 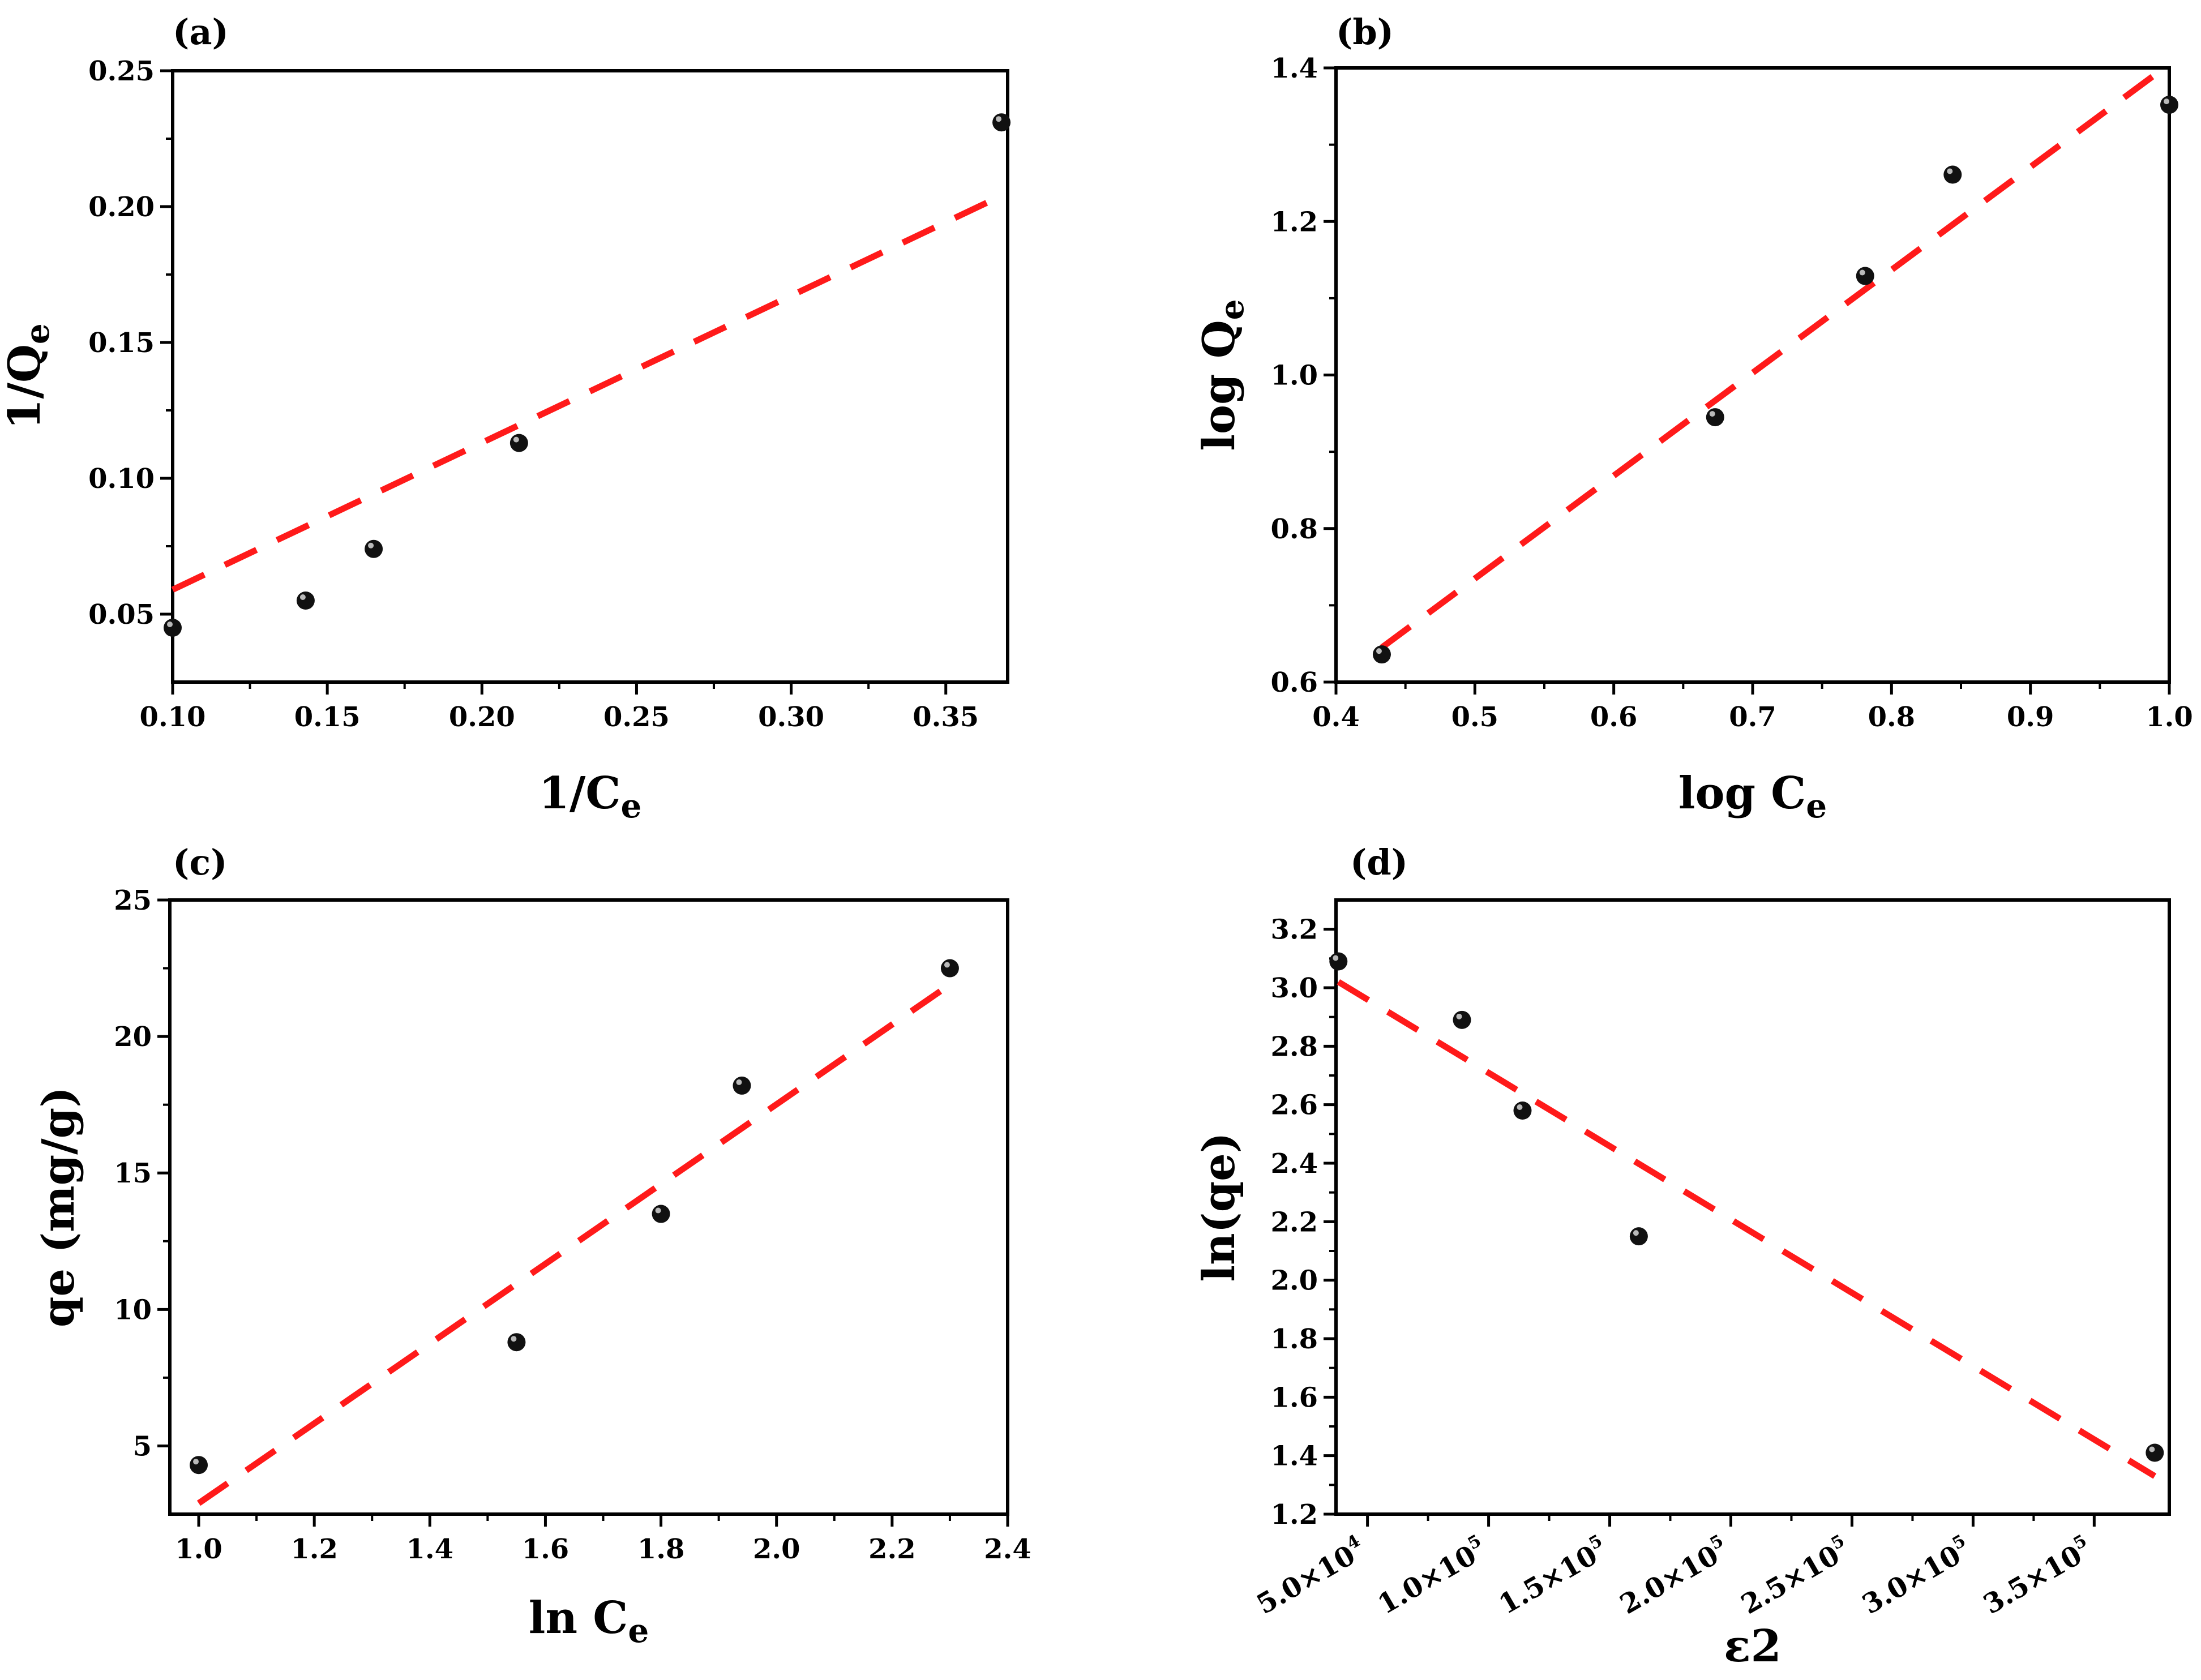 What do you see at coordinates (574, 1244) in the screenshot?
I see `fit-line-c` at bounding box center [574, 1244].